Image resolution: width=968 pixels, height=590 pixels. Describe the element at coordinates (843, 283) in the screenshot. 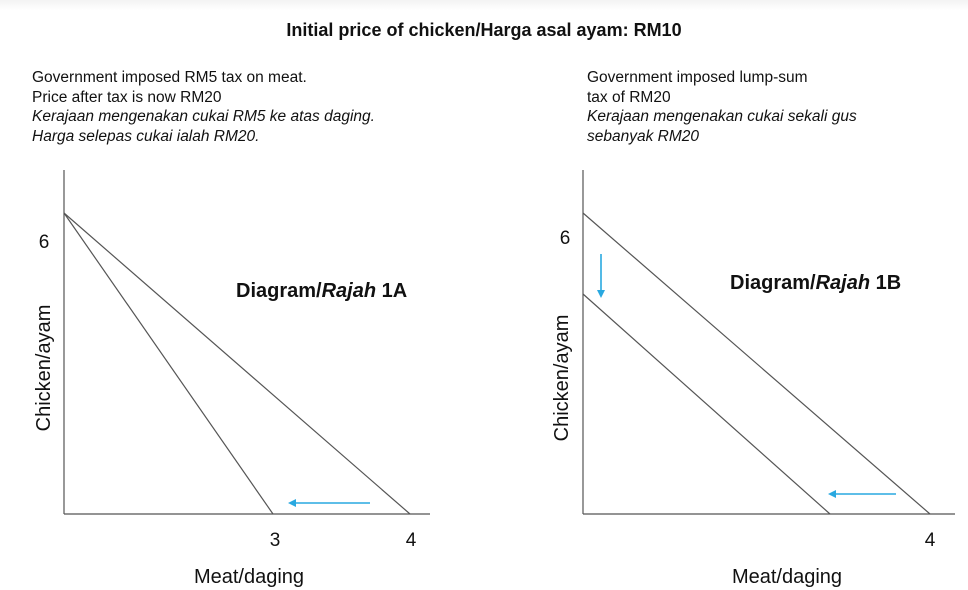

I see `panel-b-diagram-italic: Rajah` at that location.